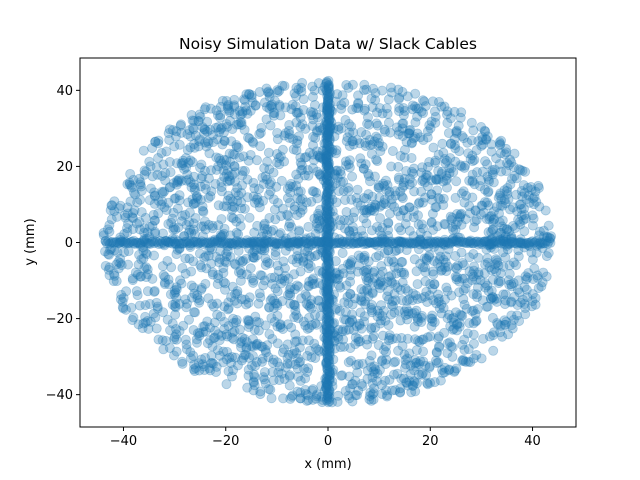  What do you see at coordinates (59, 319) in the screenshot?
I see `y-tick-label: −20` at bounding box center [59, 319].